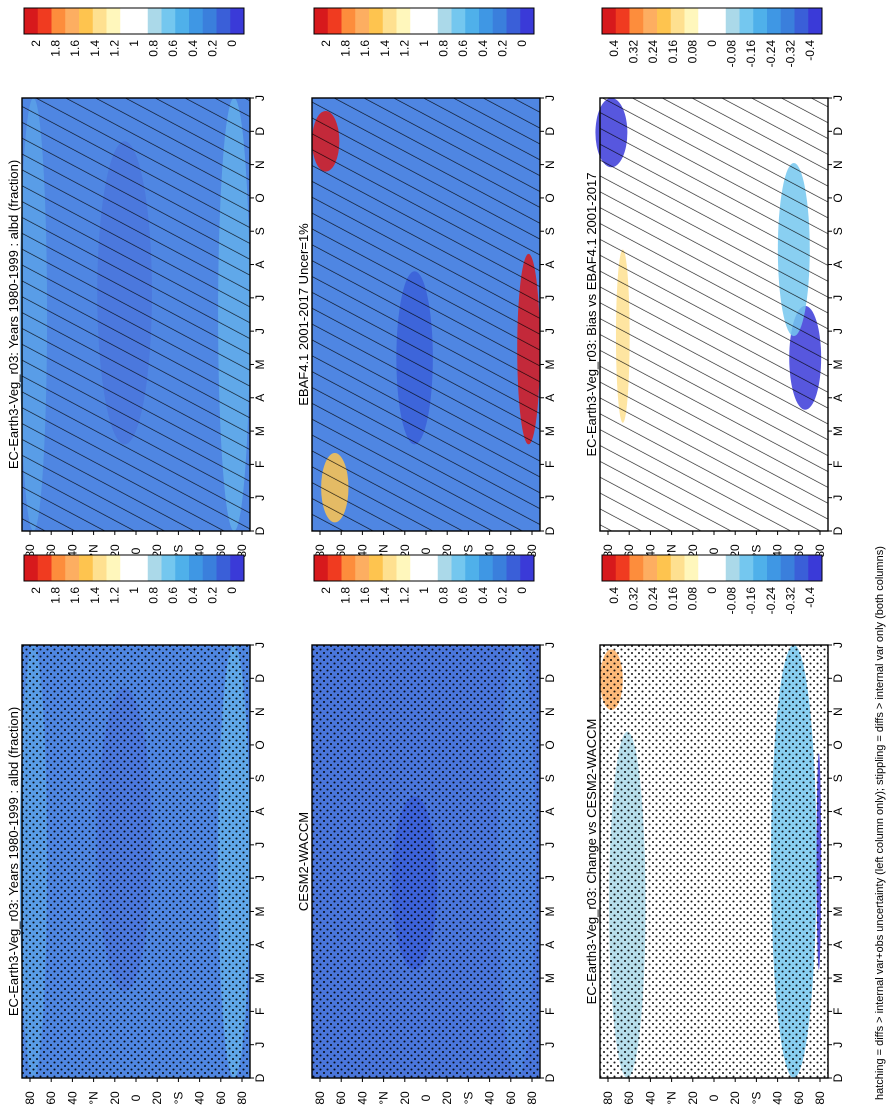 This screenshot has height=1107, width=891. I want to click on y-tick-label: °S, so click(756, 1098).